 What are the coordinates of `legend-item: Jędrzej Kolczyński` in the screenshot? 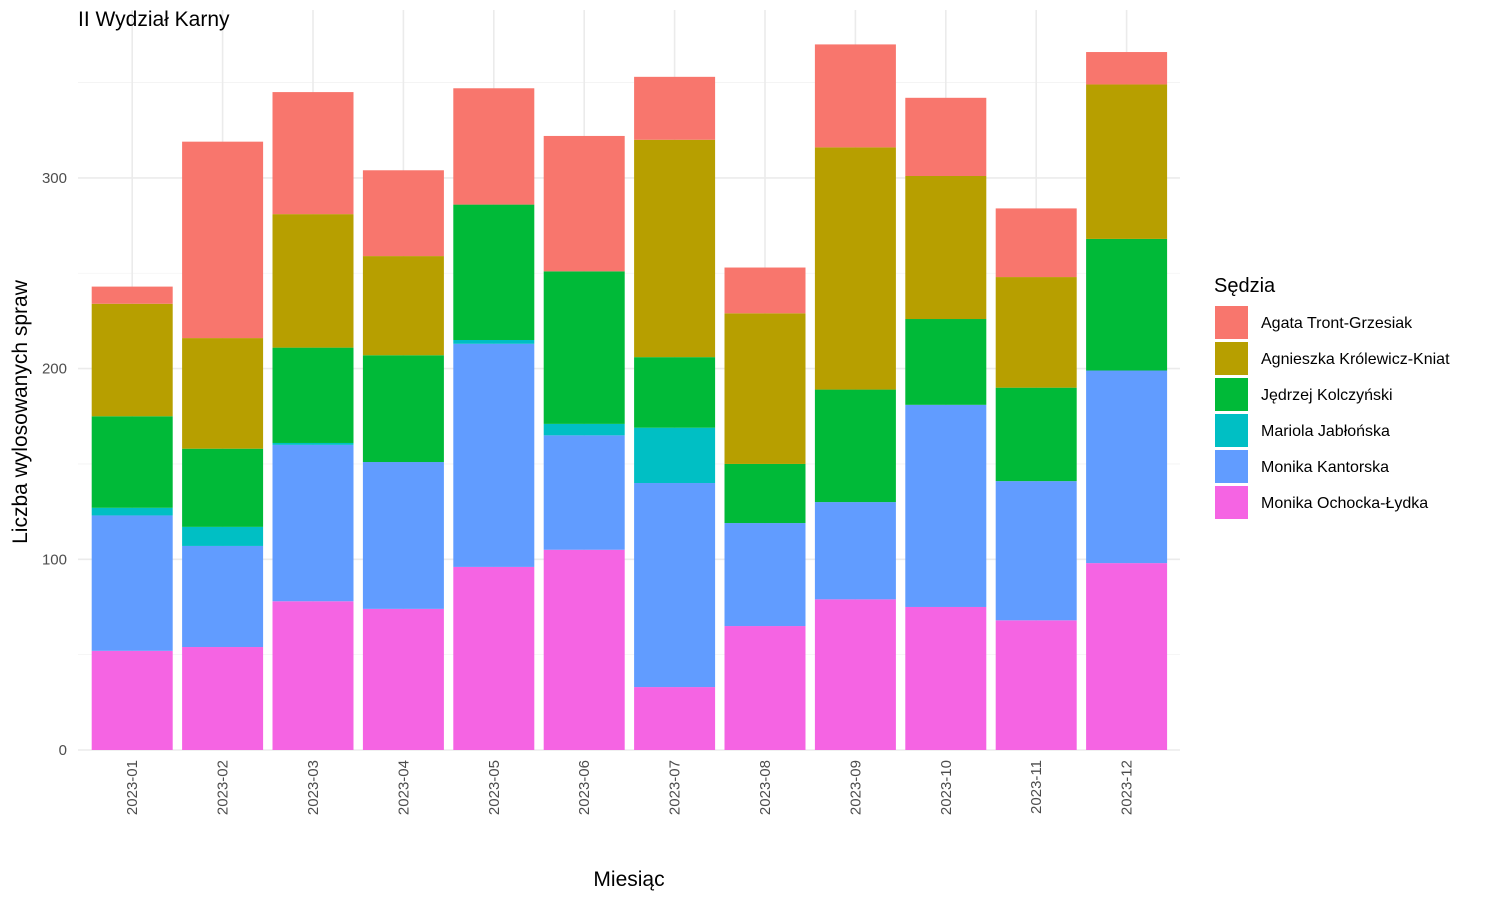 It's located at (1304, 394).